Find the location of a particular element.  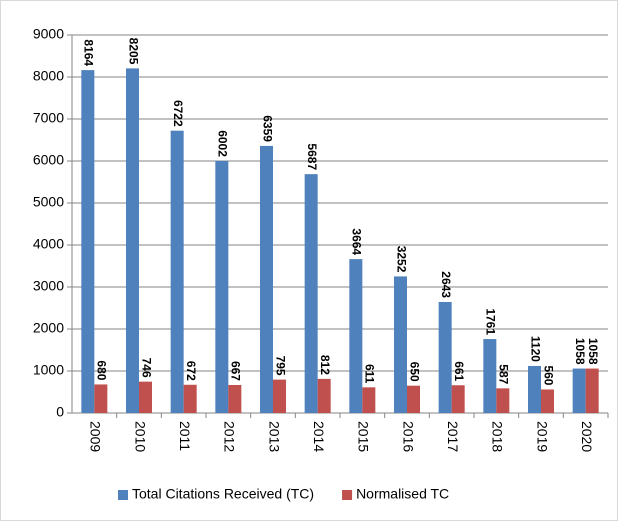

data-label: 6722 is located at coordinates (178, 113).